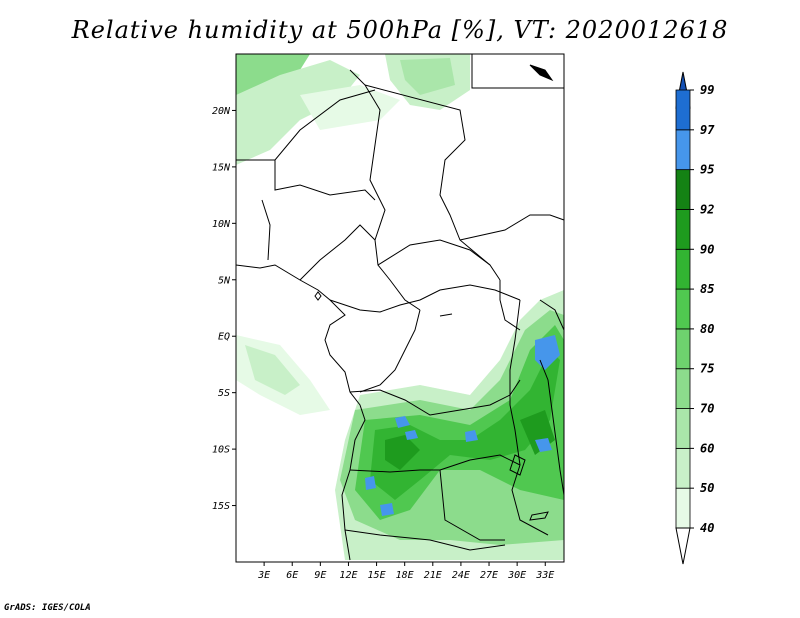 The height and width of the screenshot is (618, 800). What do you see at coordinates (377, 575) in the screenshot?
I see `longitude-tick-label: 15E` at bounding box center [377, 575].